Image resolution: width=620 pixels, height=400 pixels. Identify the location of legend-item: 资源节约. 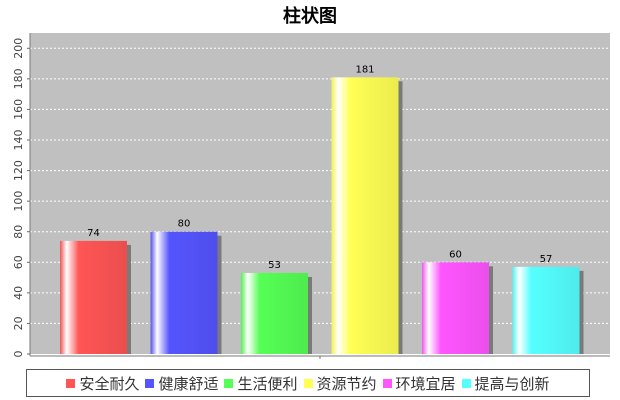
(340, 383).